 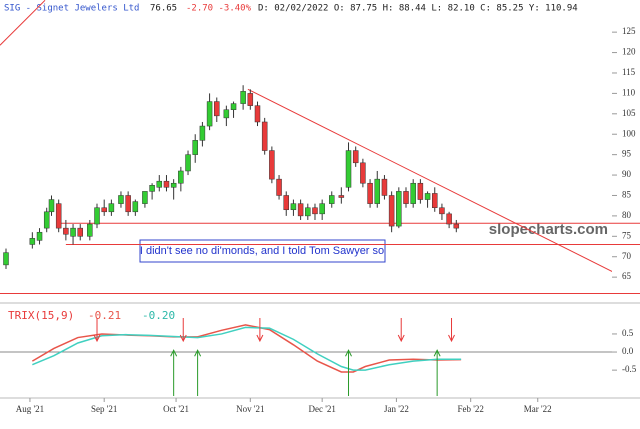 What do you see at coordinates (627, 195) in the screenshot?
I see `y-tick-label: 85` at bounding box center [627, 195].